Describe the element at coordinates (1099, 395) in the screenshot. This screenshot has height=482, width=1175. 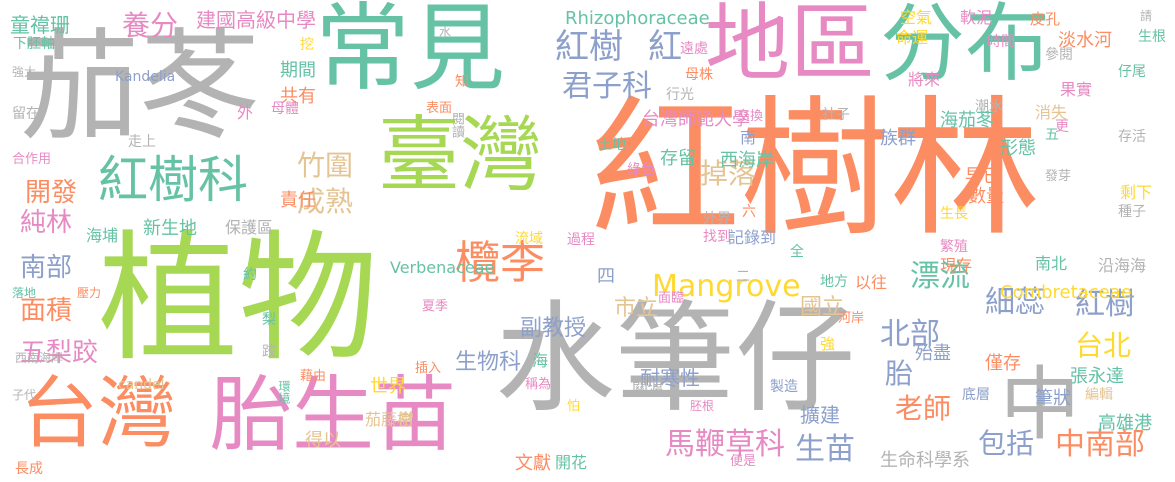
I see `cloud-word: 編輯` at that location.